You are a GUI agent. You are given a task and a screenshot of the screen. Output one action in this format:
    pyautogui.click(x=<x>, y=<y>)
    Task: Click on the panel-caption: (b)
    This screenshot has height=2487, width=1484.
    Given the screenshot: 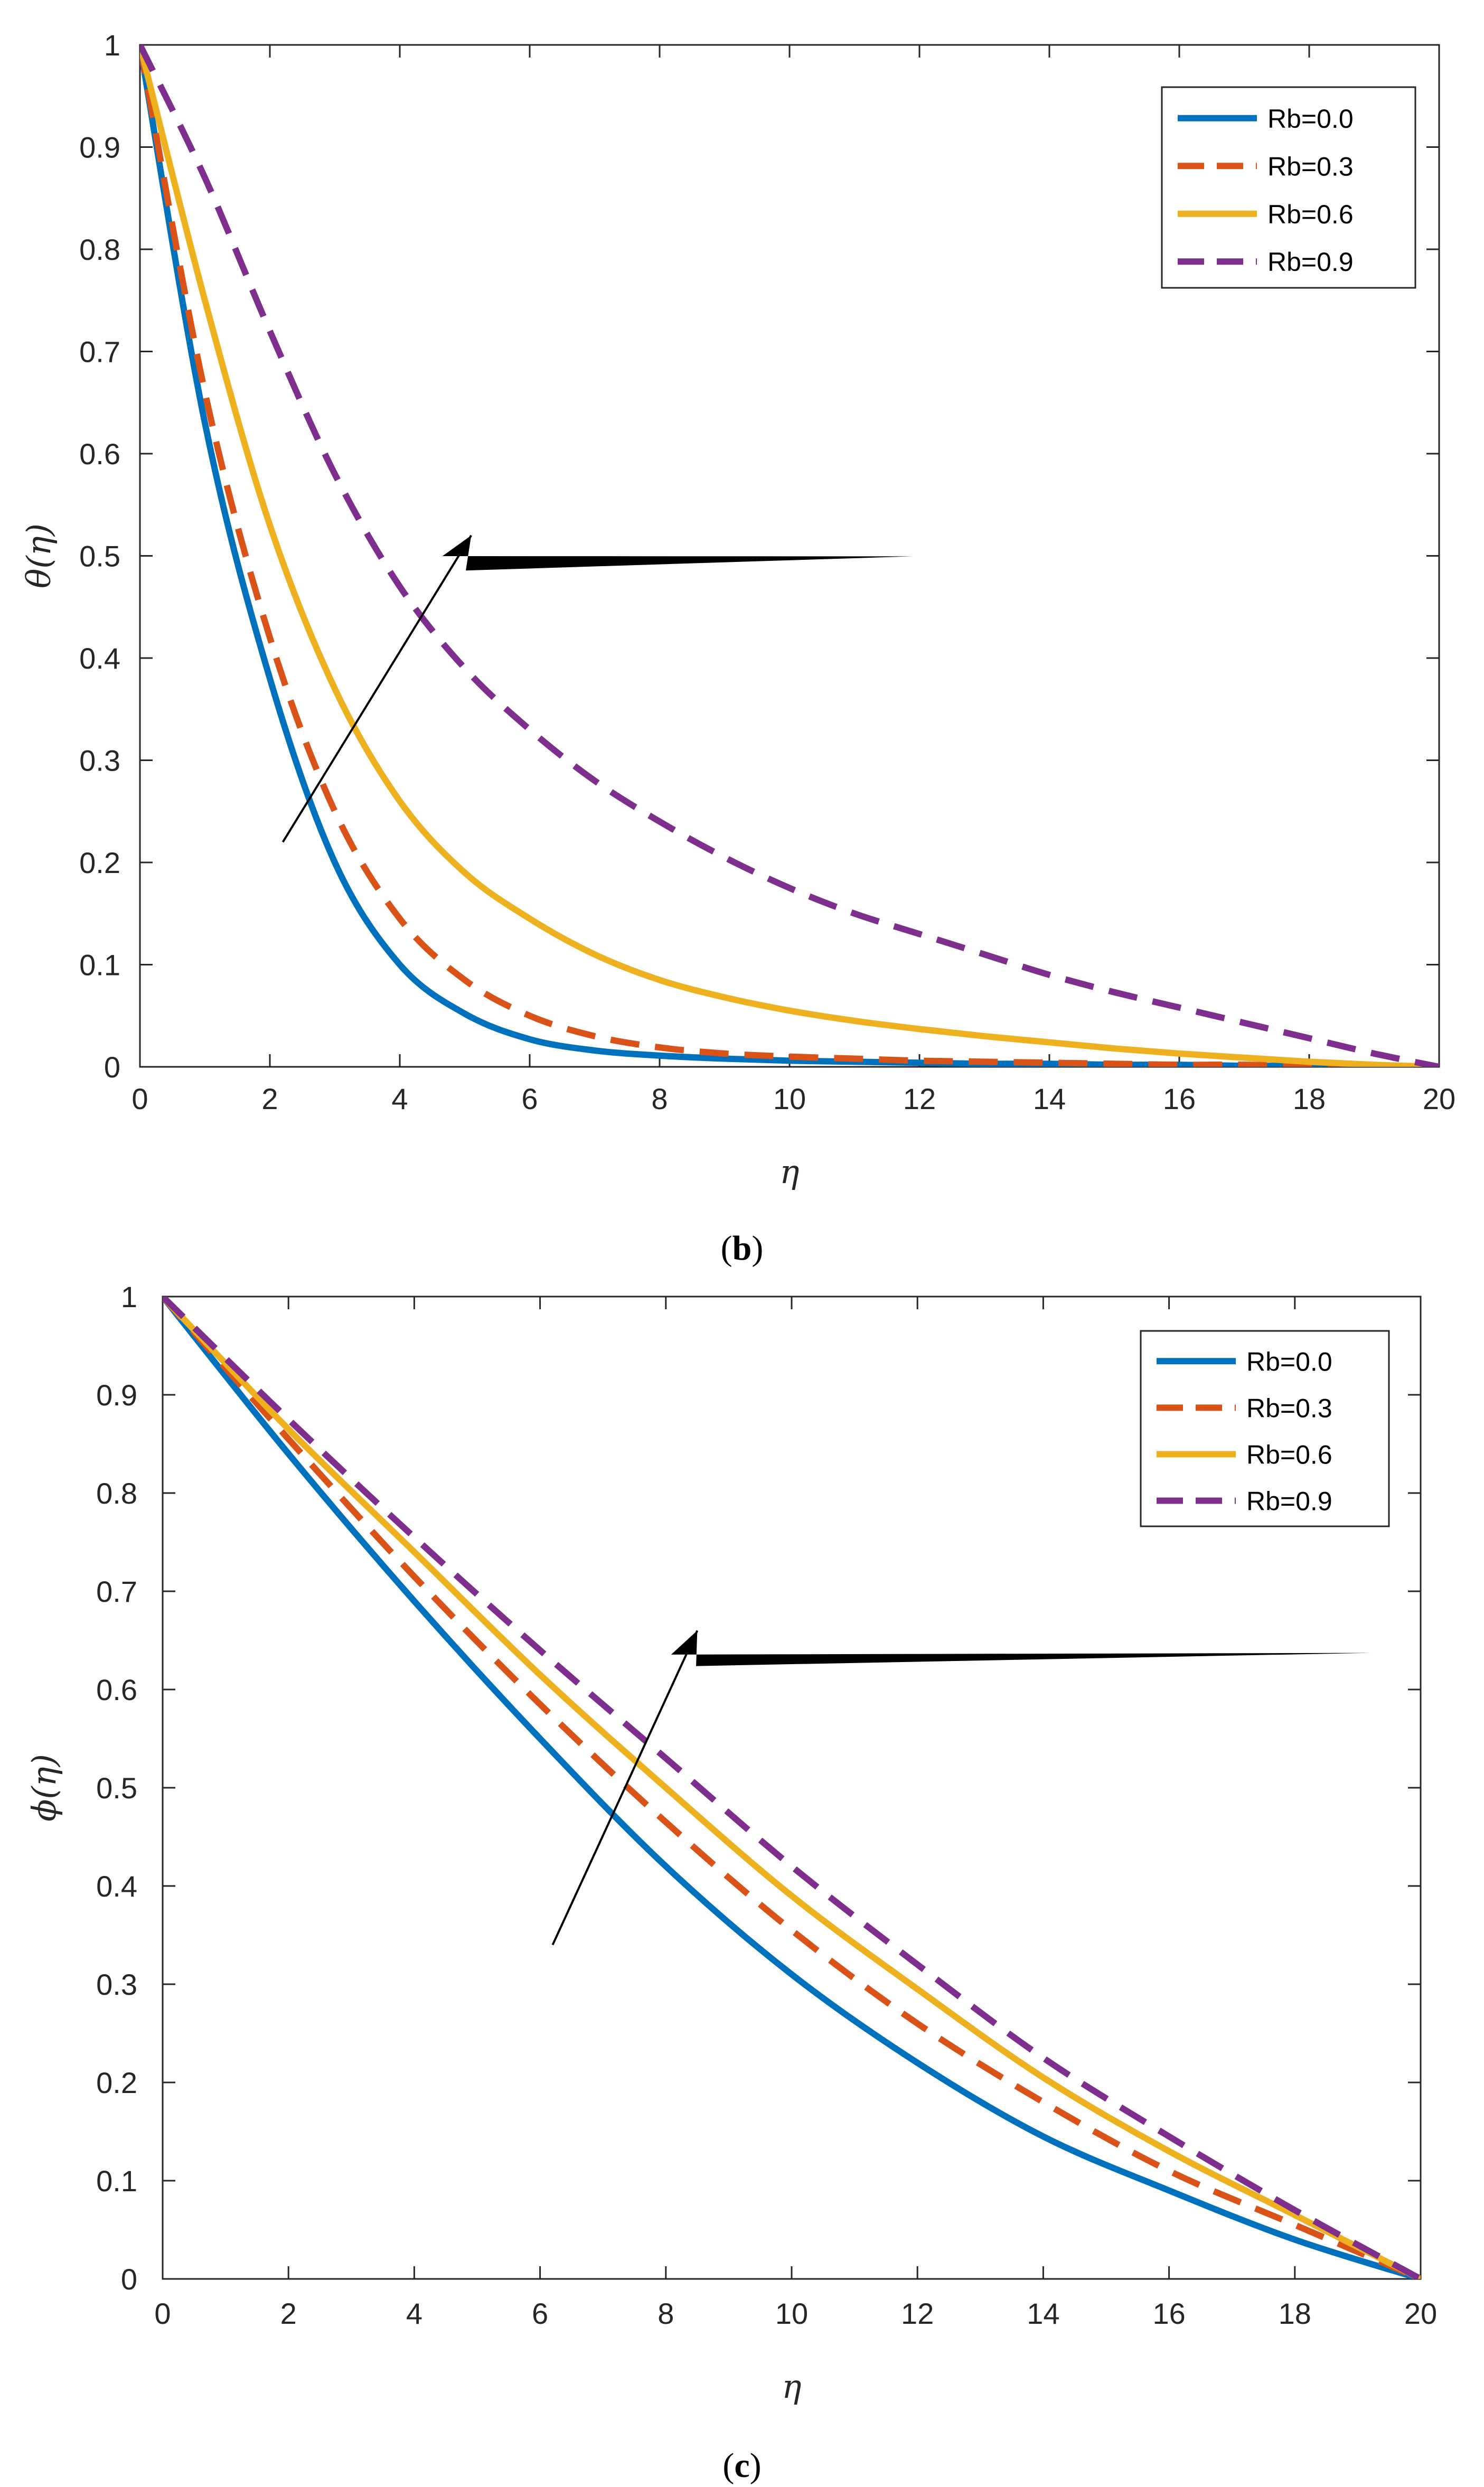 What is the action you would take?
    pyautogui.click(x=742, y=1248)
    